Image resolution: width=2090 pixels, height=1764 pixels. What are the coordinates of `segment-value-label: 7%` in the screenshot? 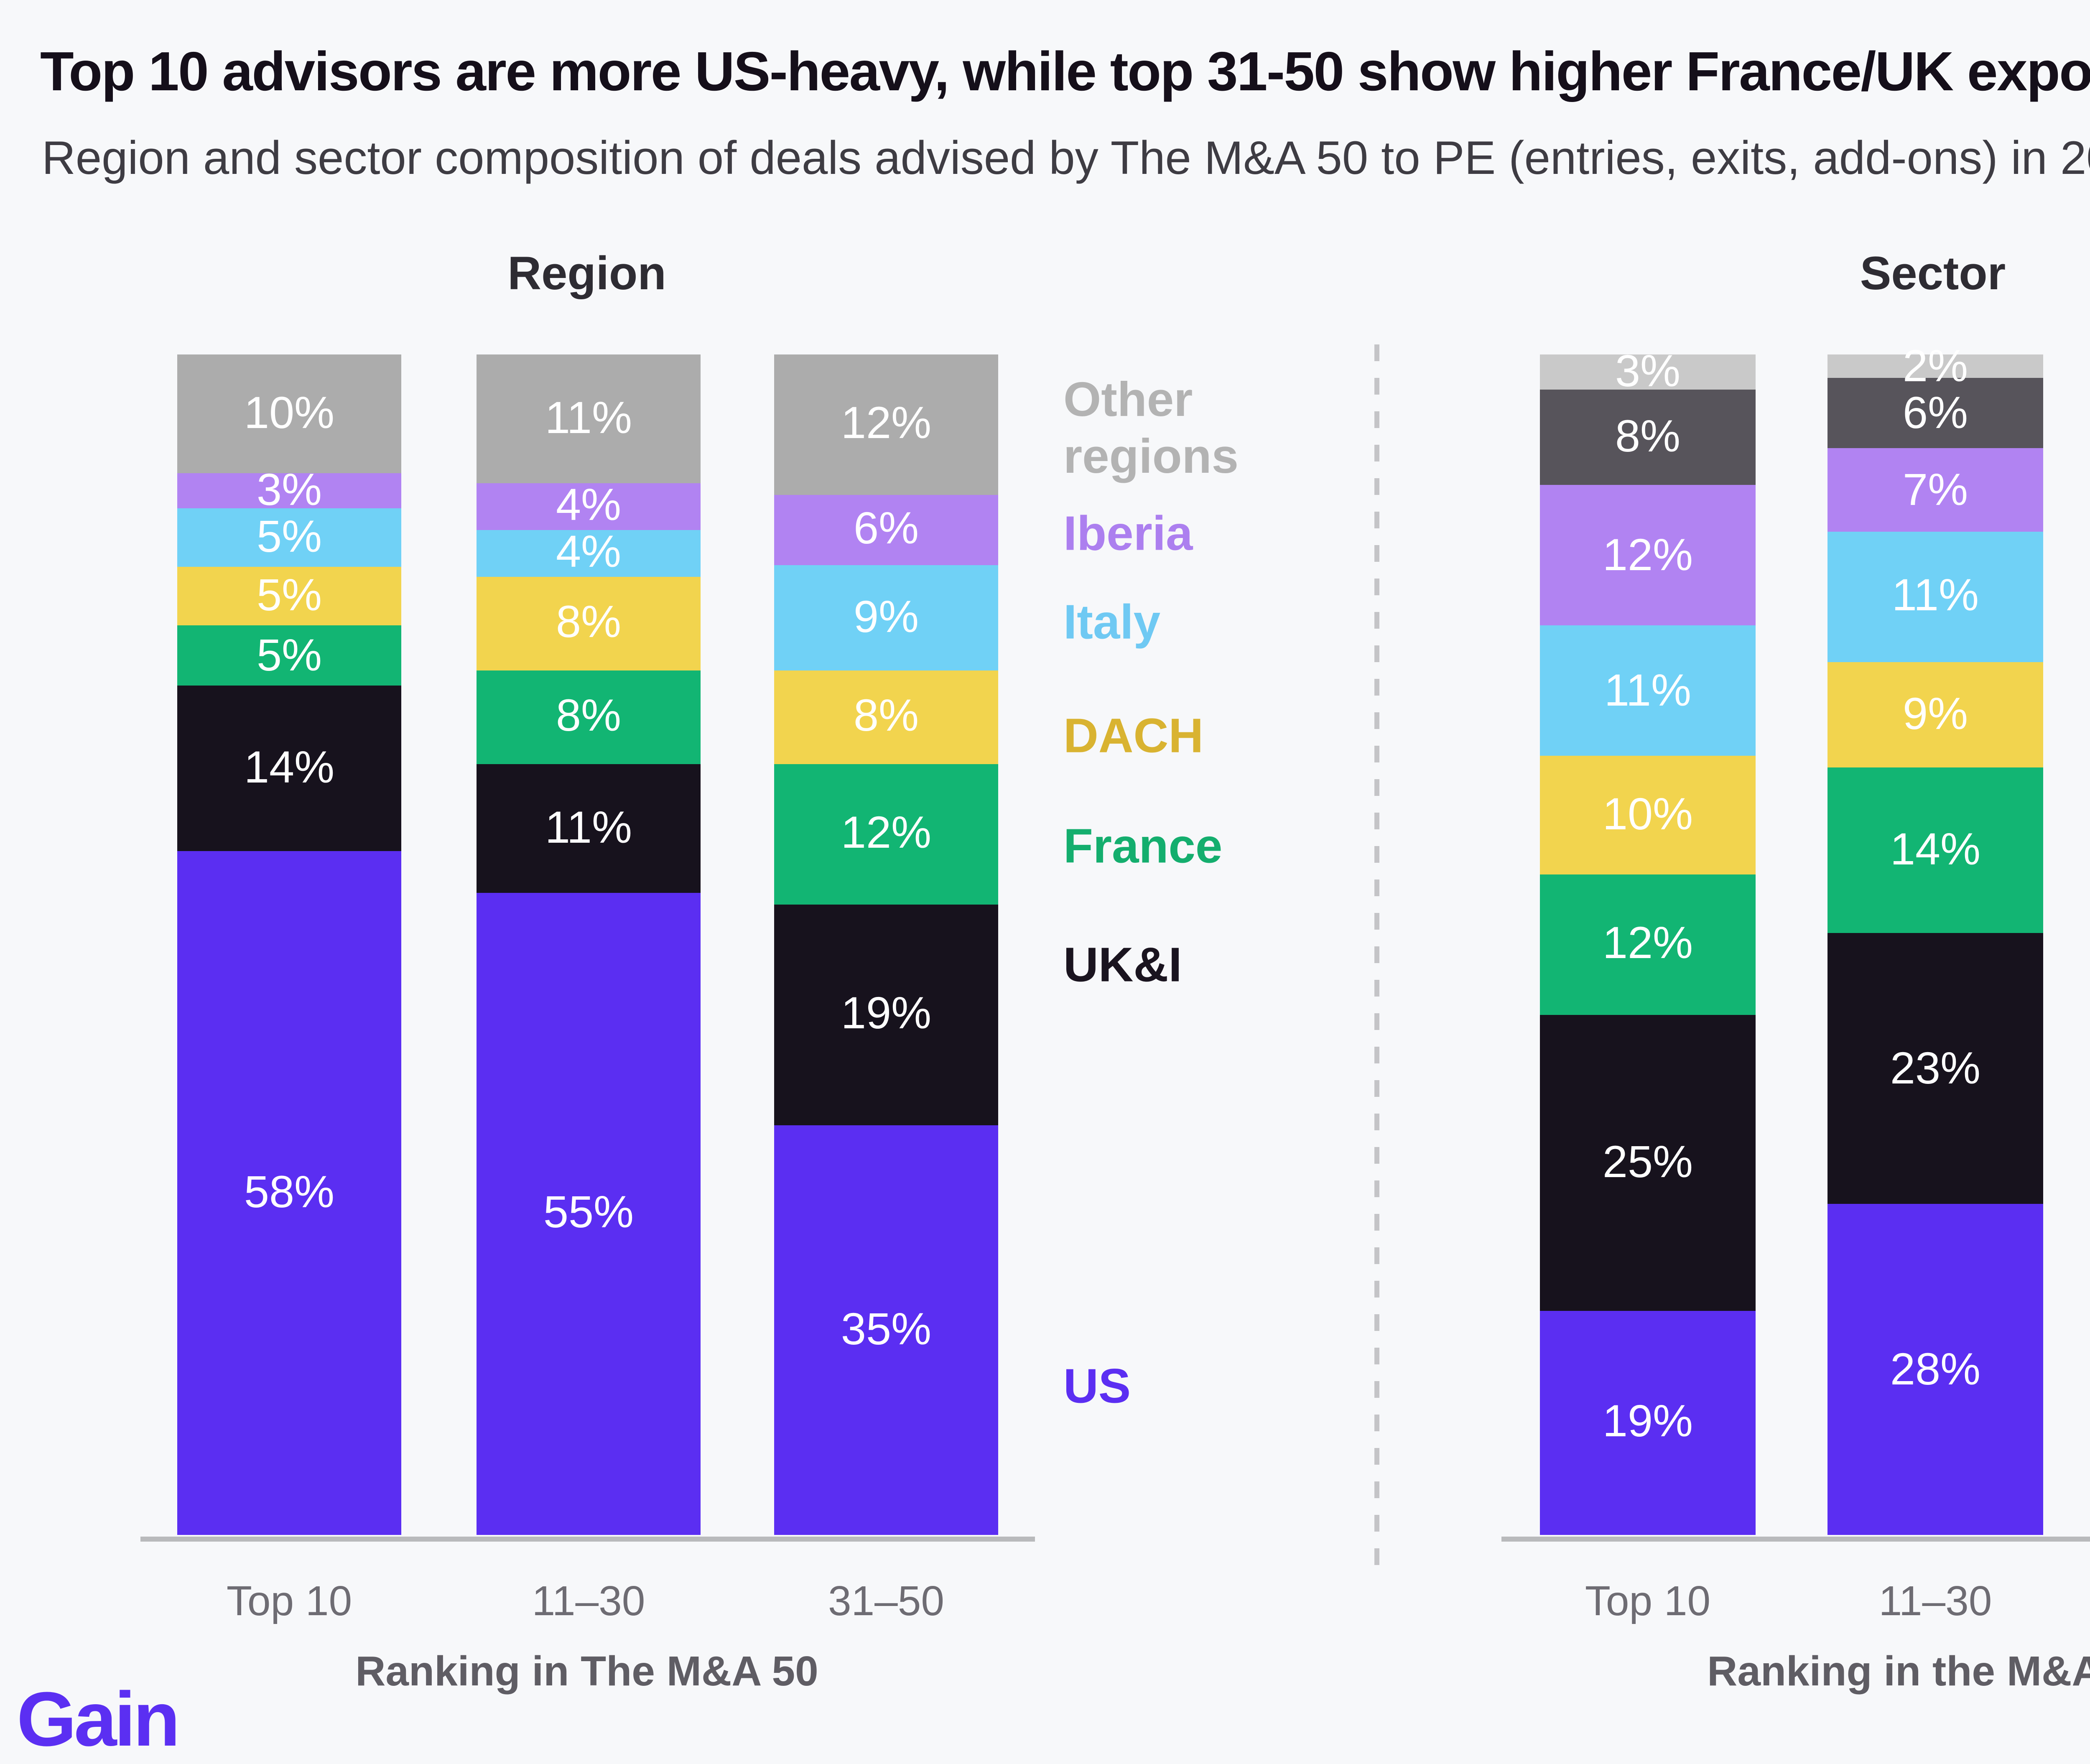 It's located at (1935, 490).